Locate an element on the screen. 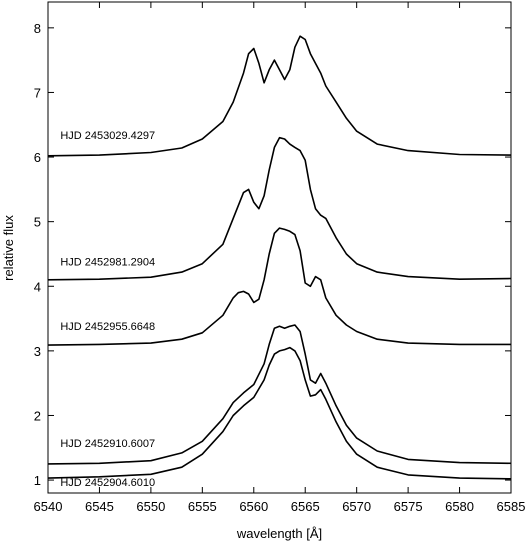 This screenshot has width=530, height=544. y-tick-label: 2 is located at coordinates (37, 415).